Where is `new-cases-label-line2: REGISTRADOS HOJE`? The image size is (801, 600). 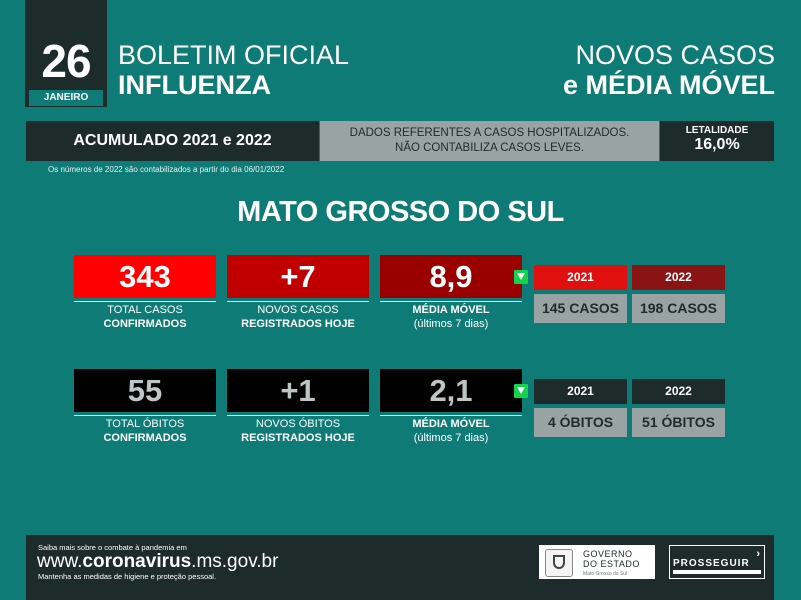 new-cases-label-line2: REGISTRADOS HOJE is located at coordinates (298, 324).